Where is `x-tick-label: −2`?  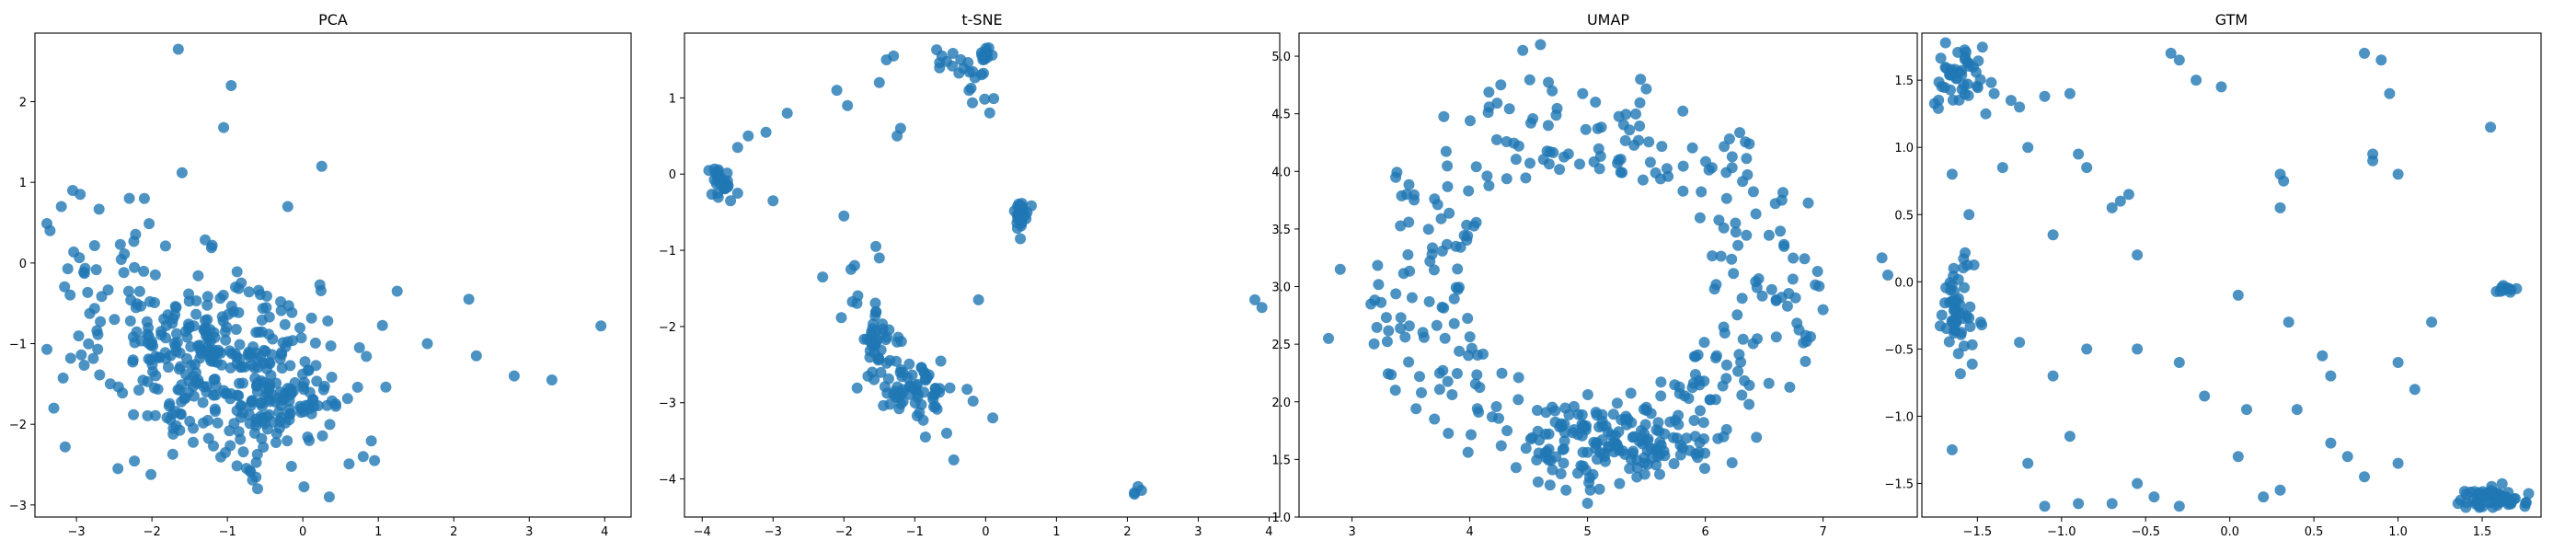 x-tick-label: −2 is located at coordinates (152, 532).